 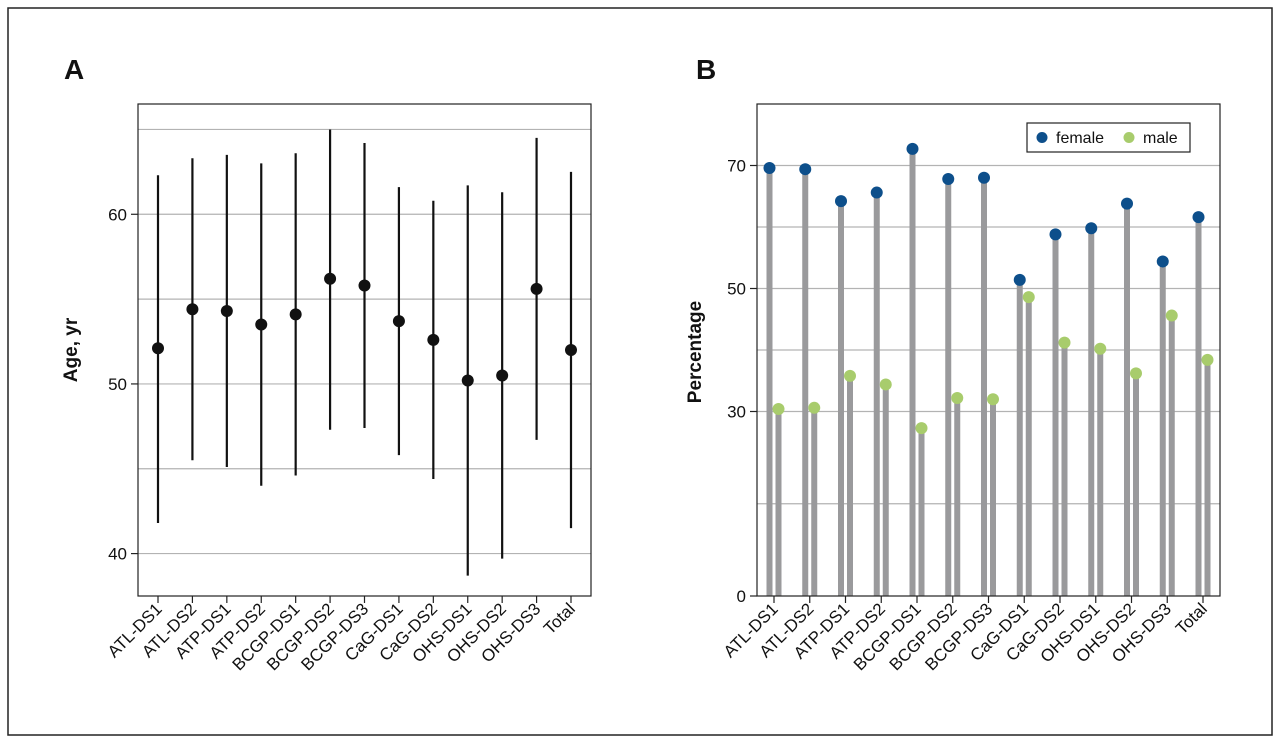 What do you see at coordinates (1042, 137) in the screenshot?
I see `legend-female-marker` at bounding box center [1042, 137].